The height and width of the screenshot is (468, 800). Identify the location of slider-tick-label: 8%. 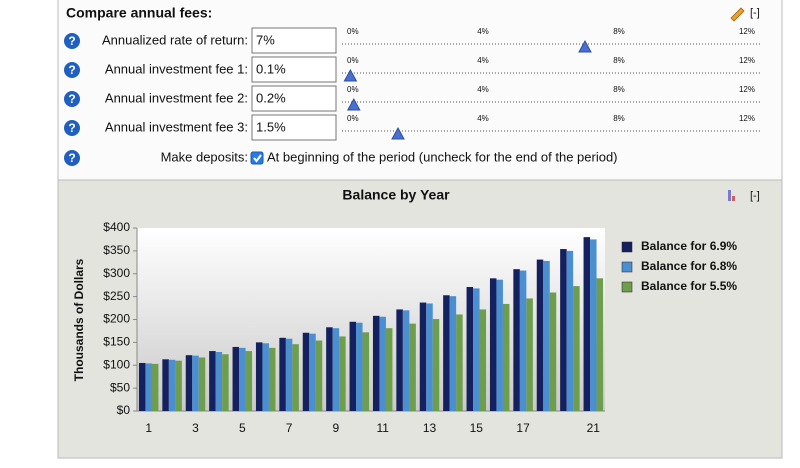
(619, 60).